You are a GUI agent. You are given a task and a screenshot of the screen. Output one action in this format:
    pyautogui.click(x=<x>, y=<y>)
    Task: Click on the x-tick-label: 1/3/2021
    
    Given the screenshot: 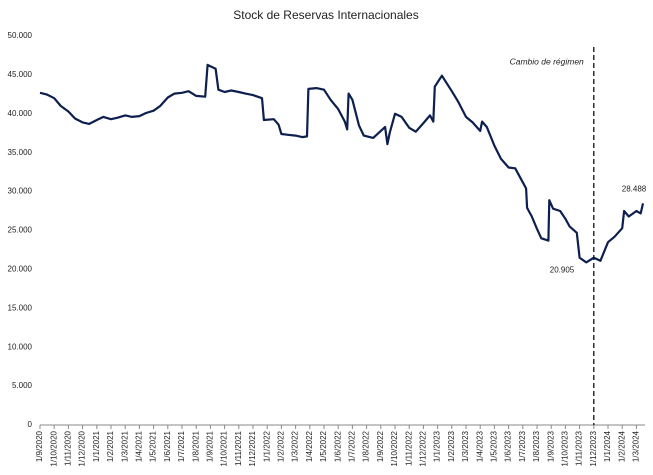 What is the action you would take?
    pyautogui.click(x=124, y=446)
    